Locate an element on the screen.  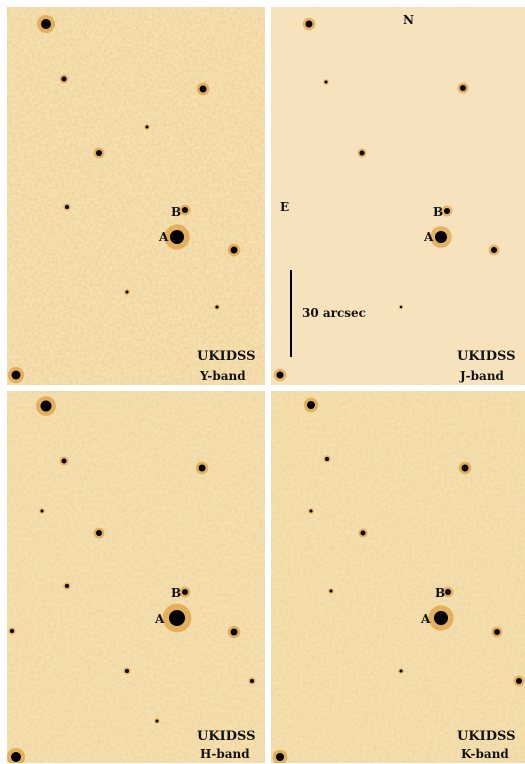
north-label: N is located at coordinates (408, 20).